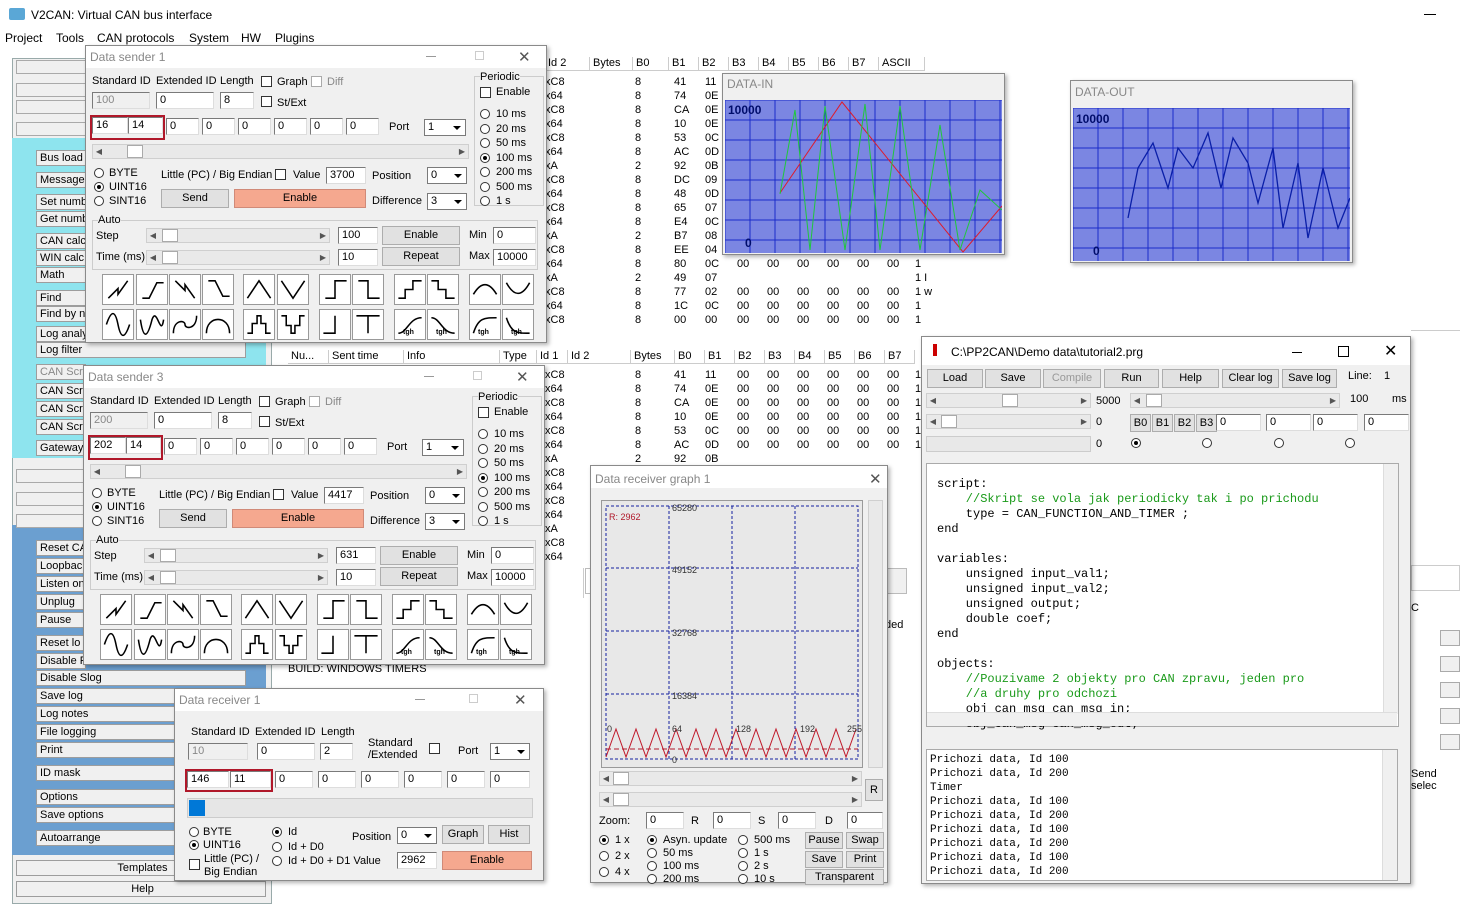 Image resolution: width=1460 pixels, height=904 pixels. What do you see at coordinates (266, 101) in the screenshot?
I see `stext-checkbox` at bounding box center [266, 101].